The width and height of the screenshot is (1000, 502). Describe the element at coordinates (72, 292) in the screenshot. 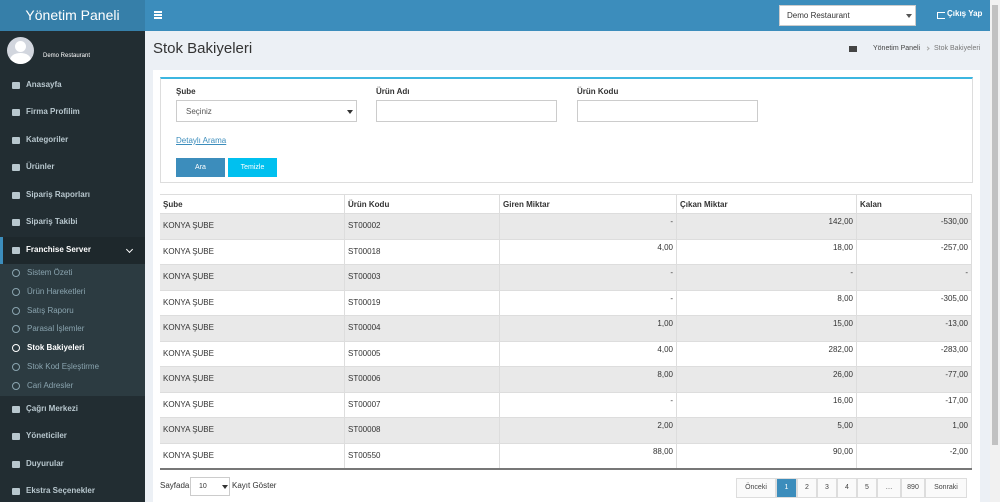

I see `submenu-item: Ürün Hareketleri` at that location.